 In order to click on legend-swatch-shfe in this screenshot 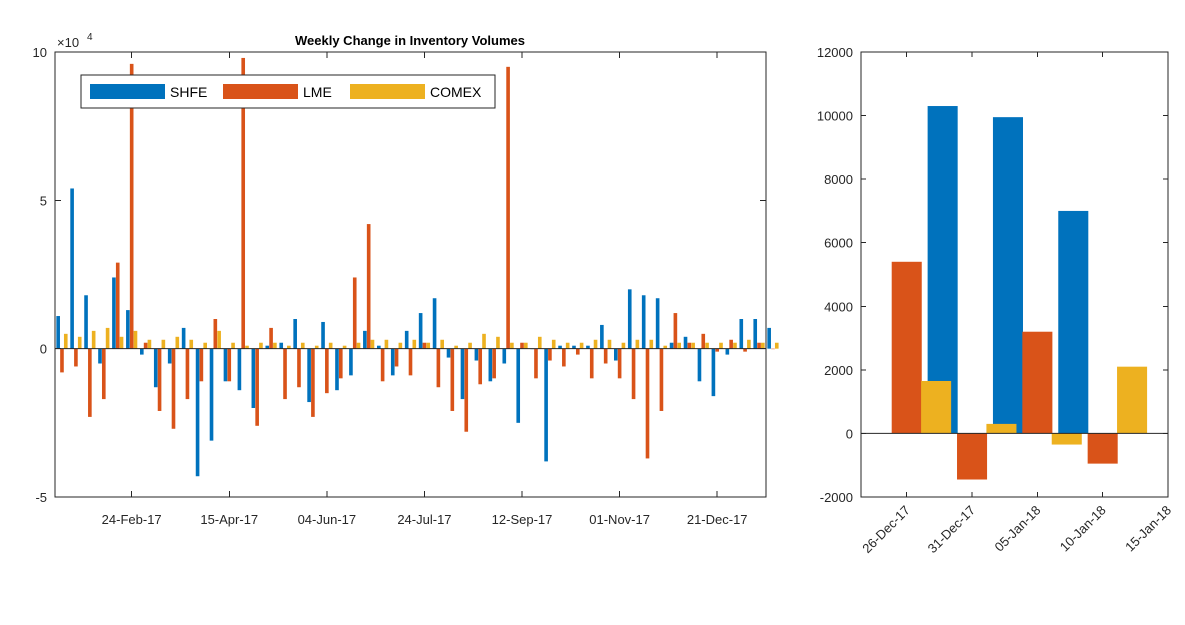, I will do `click(127, 91)`.